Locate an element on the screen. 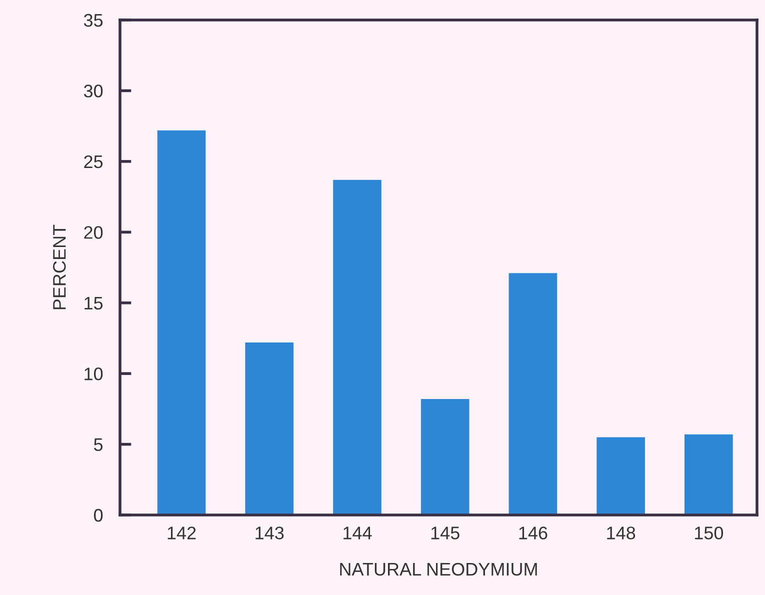  x-tick-label: 142 is located at coordinates (182, 533).